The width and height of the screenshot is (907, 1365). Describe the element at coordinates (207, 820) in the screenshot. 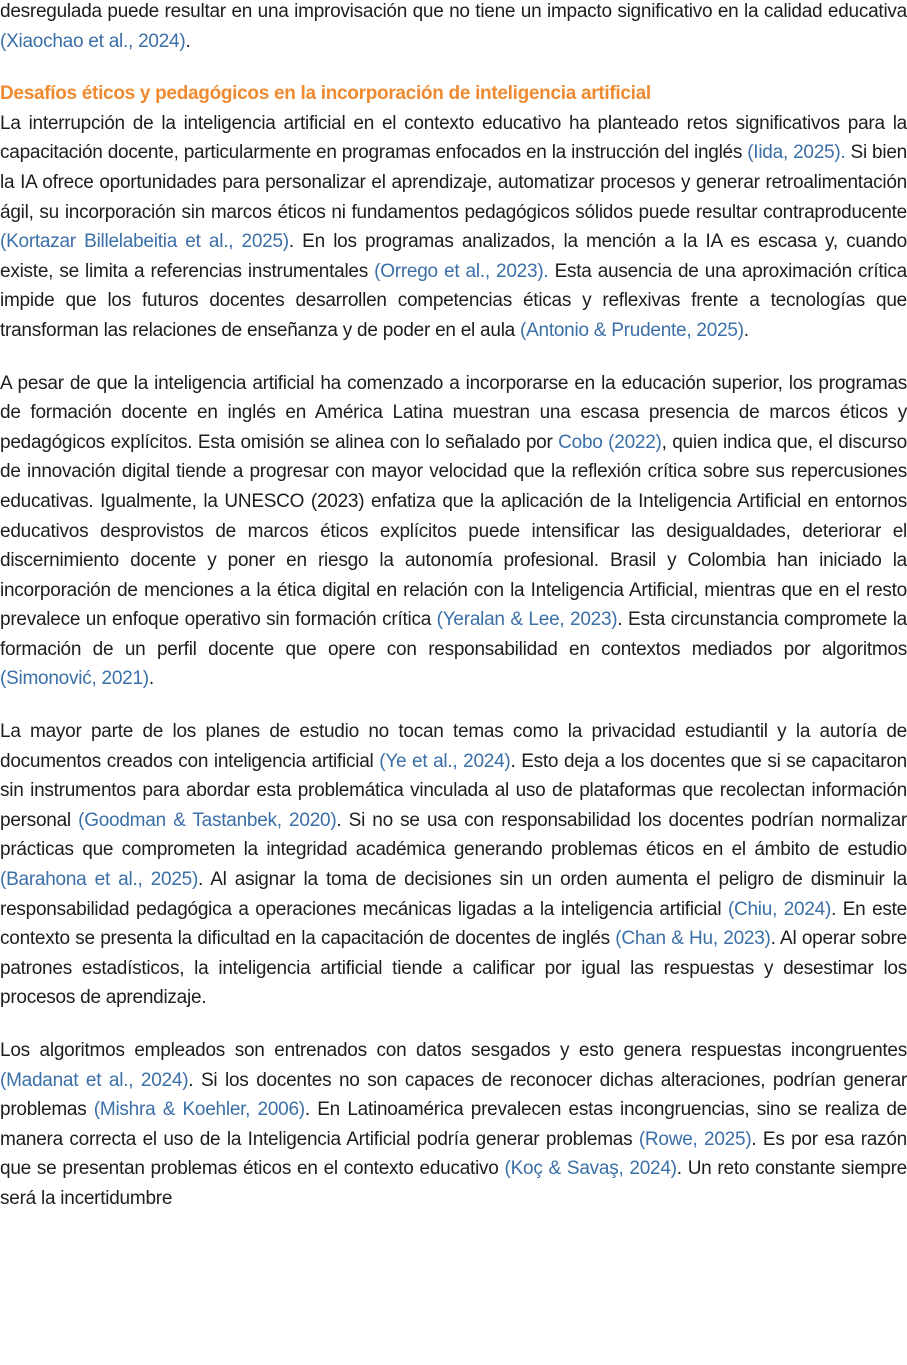

I see `citation: (Goodman & Tastanbek, 2020)` at that location.